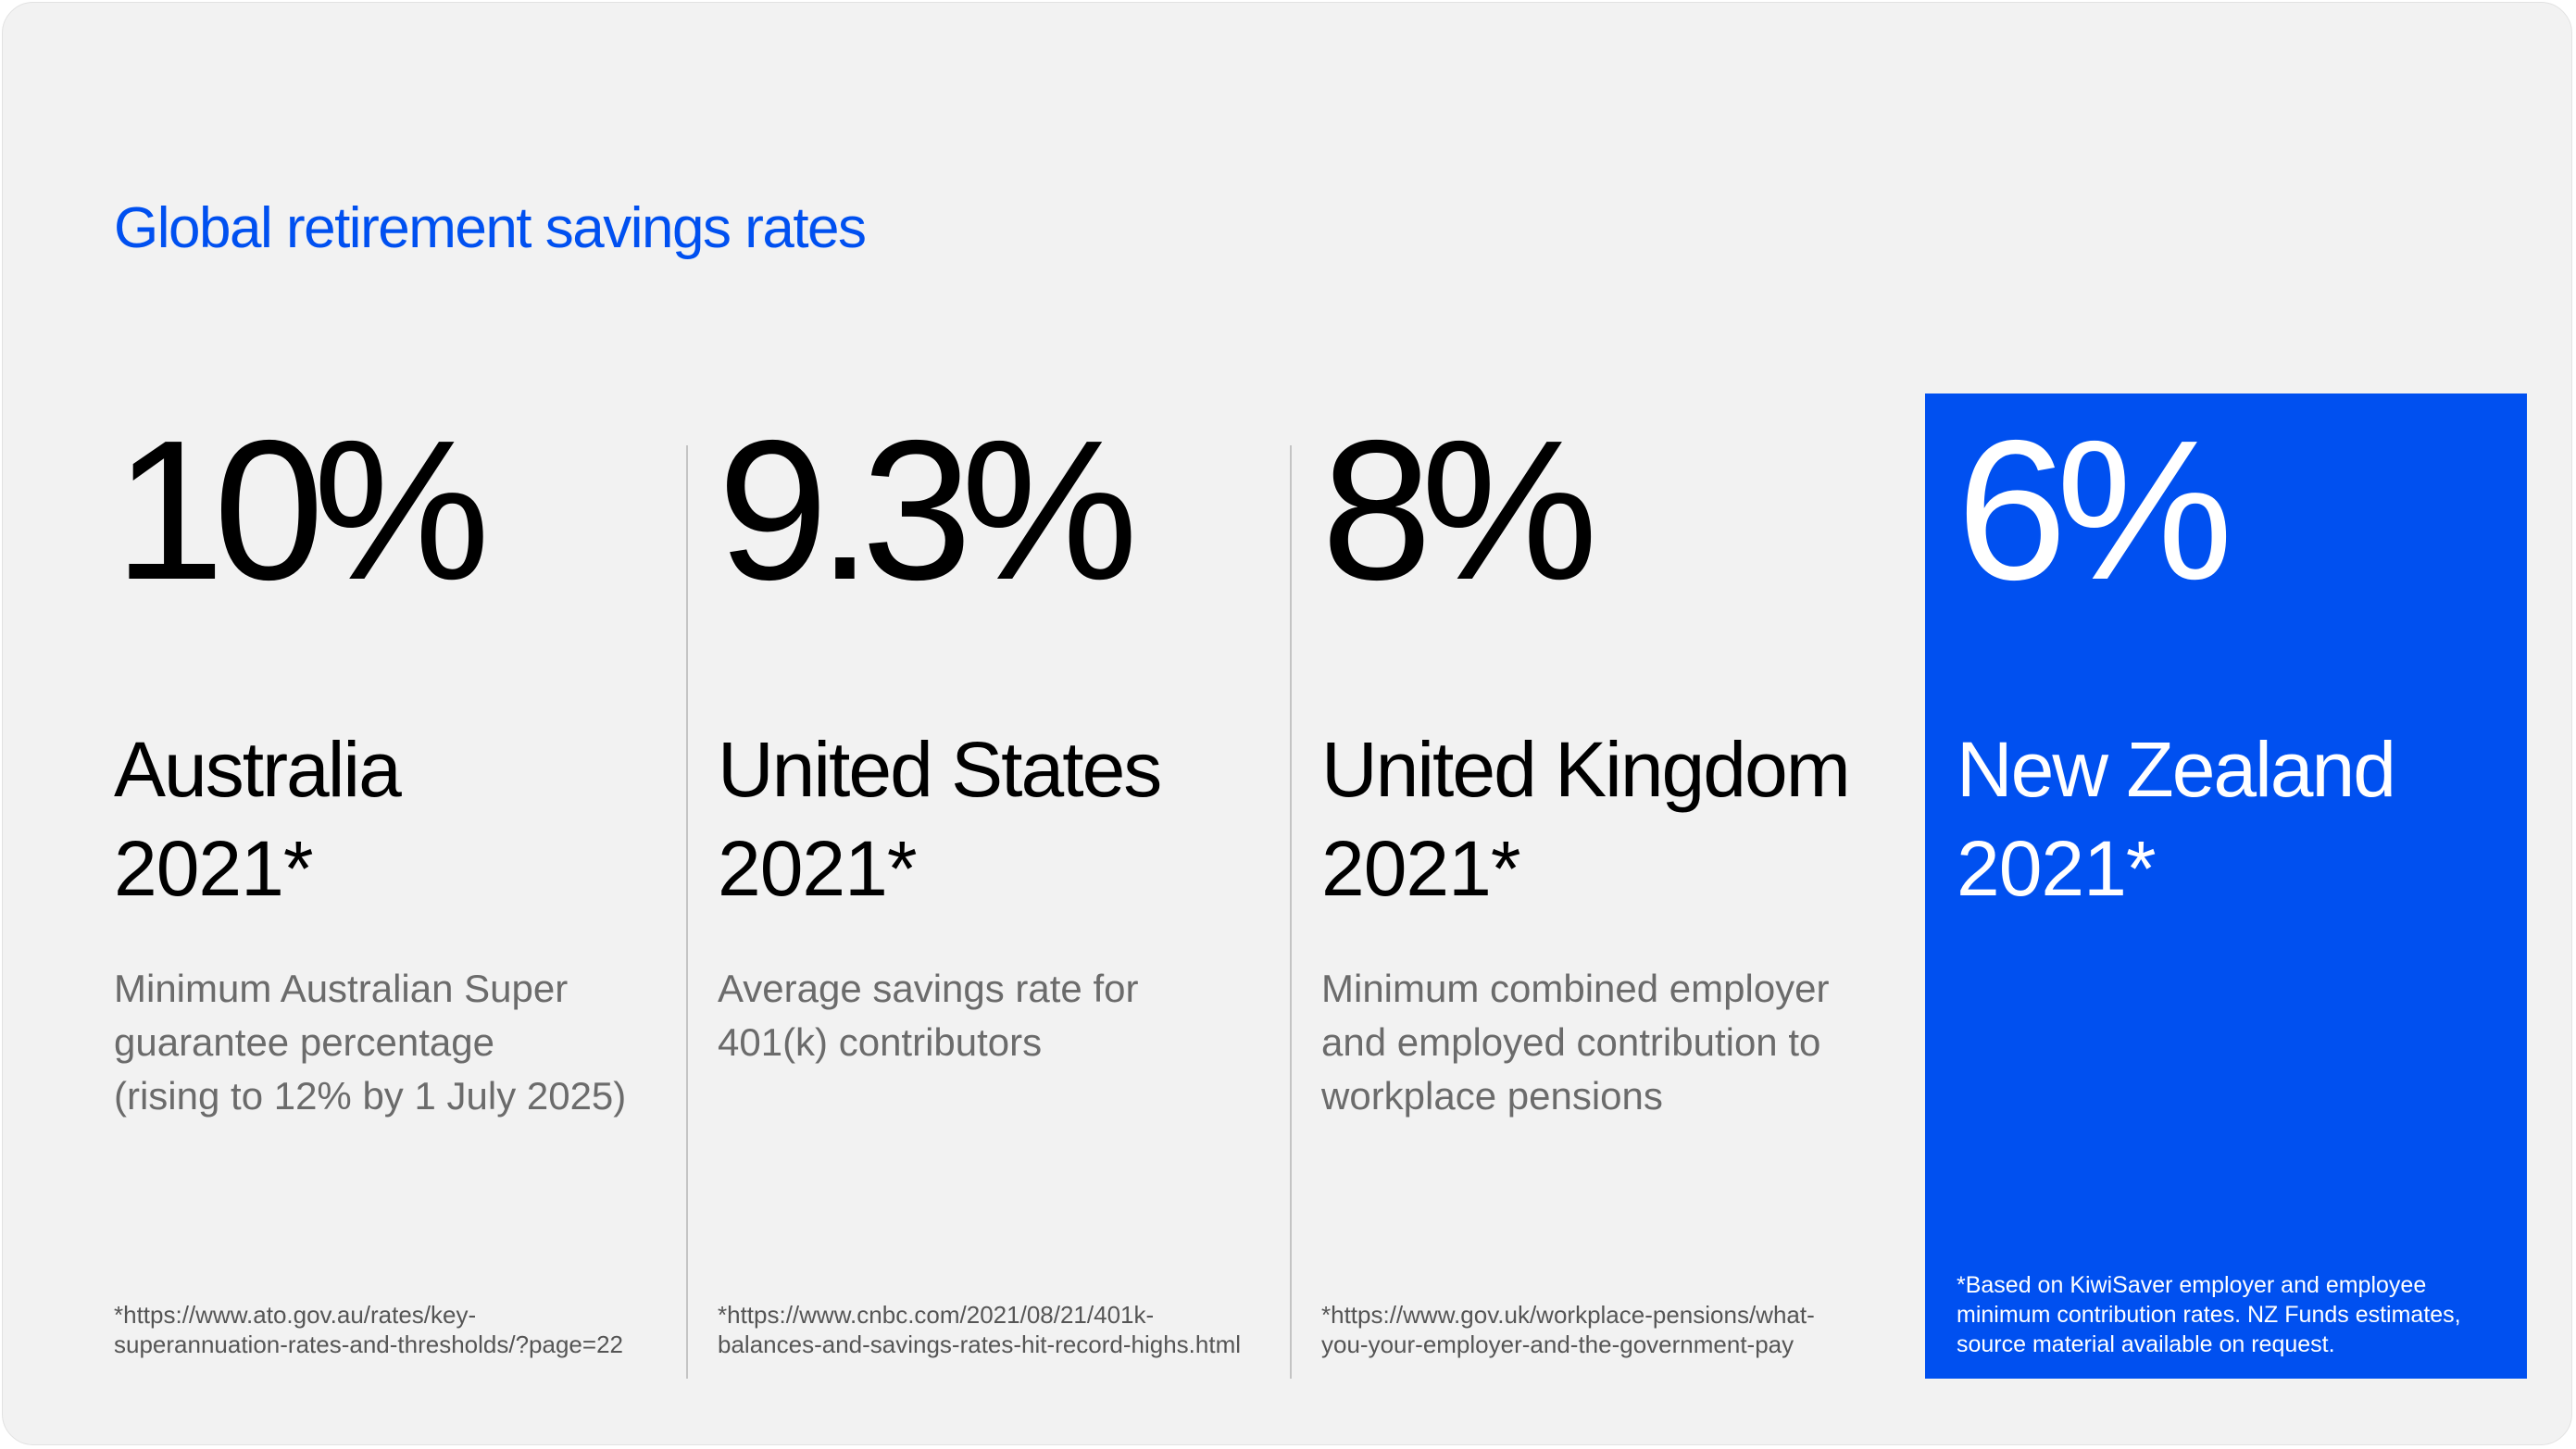 The image size is (2576, 1449). I want to click on stat-value: 10%, so click(302, 510).